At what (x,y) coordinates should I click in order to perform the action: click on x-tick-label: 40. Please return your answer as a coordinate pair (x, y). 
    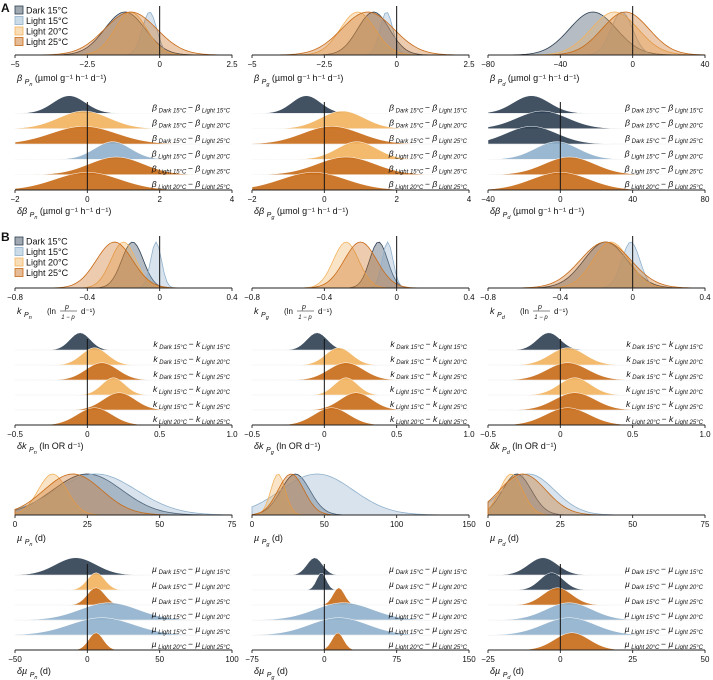
    Looking at the image, I should click on (705, 64).